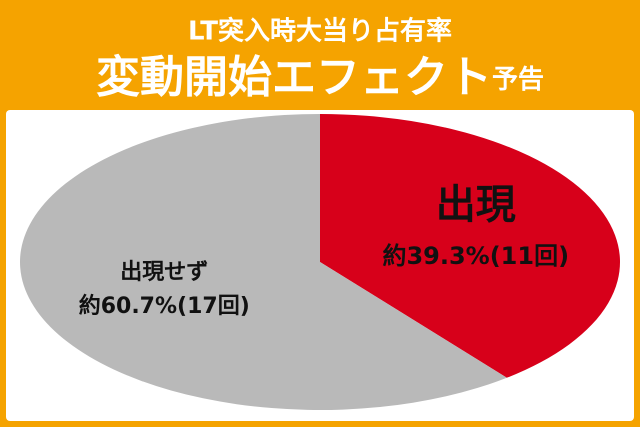 The width and height of the screenshot is (640, 427). Describe the element at coordinates (164, 306) in the screenshot. I see `slice-value-label: 約60.7%(17回)` at that location.